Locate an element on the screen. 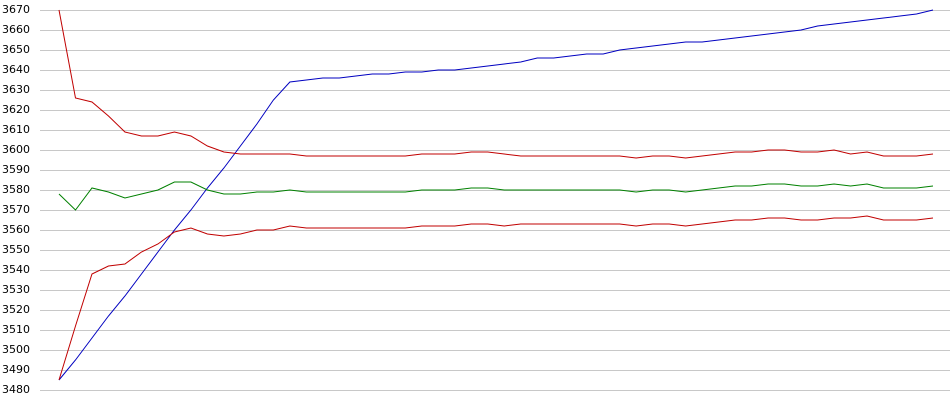 The width and height of the screenshot is (950, 415). y-tick-label: 3660 is located at coordinates (16, 29).